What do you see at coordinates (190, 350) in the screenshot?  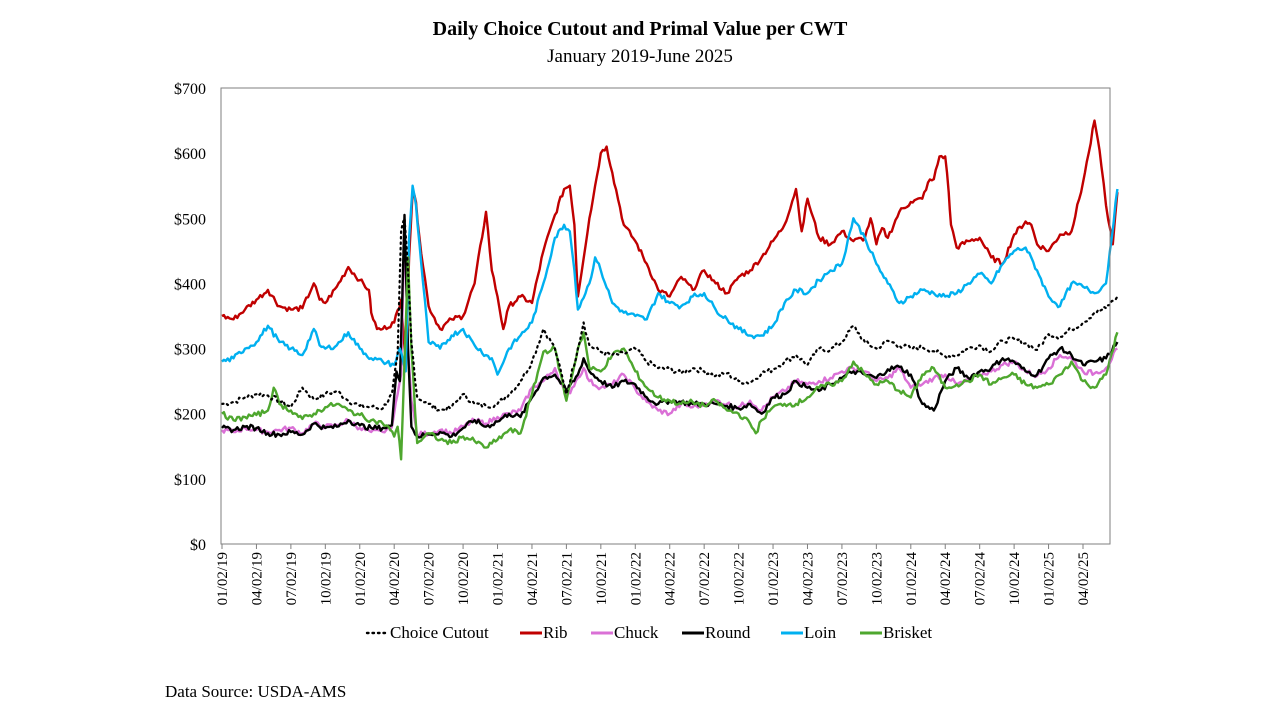 I see `y-tick-label: $300` at bounding box center [190, 350].